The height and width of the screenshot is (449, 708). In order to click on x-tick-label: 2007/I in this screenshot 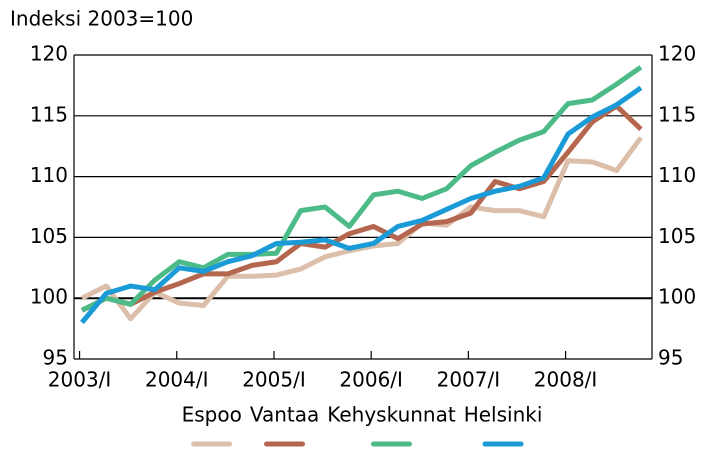, I will do `click(469, 380)`.